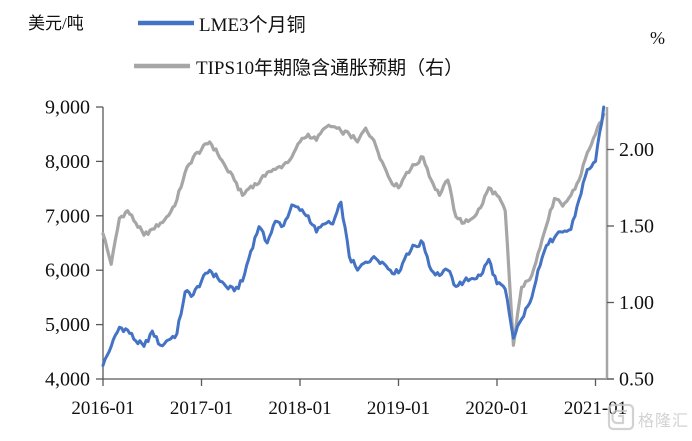 This screenshot has height=441, width=692. What do you see at coordinates (201, 408) in the screenshot?
I see `x-axis-tick-label: 2017-01` at bounding box center [201, 408].